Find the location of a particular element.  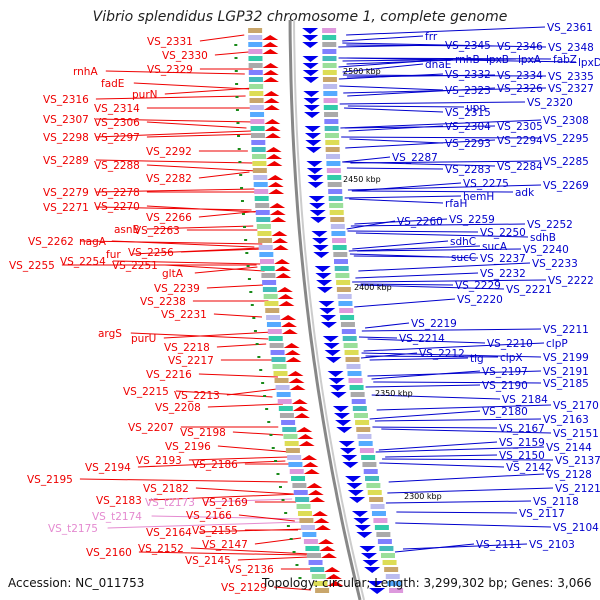

gene-label-right: VS_2259 is located at coordinates (472, 220).